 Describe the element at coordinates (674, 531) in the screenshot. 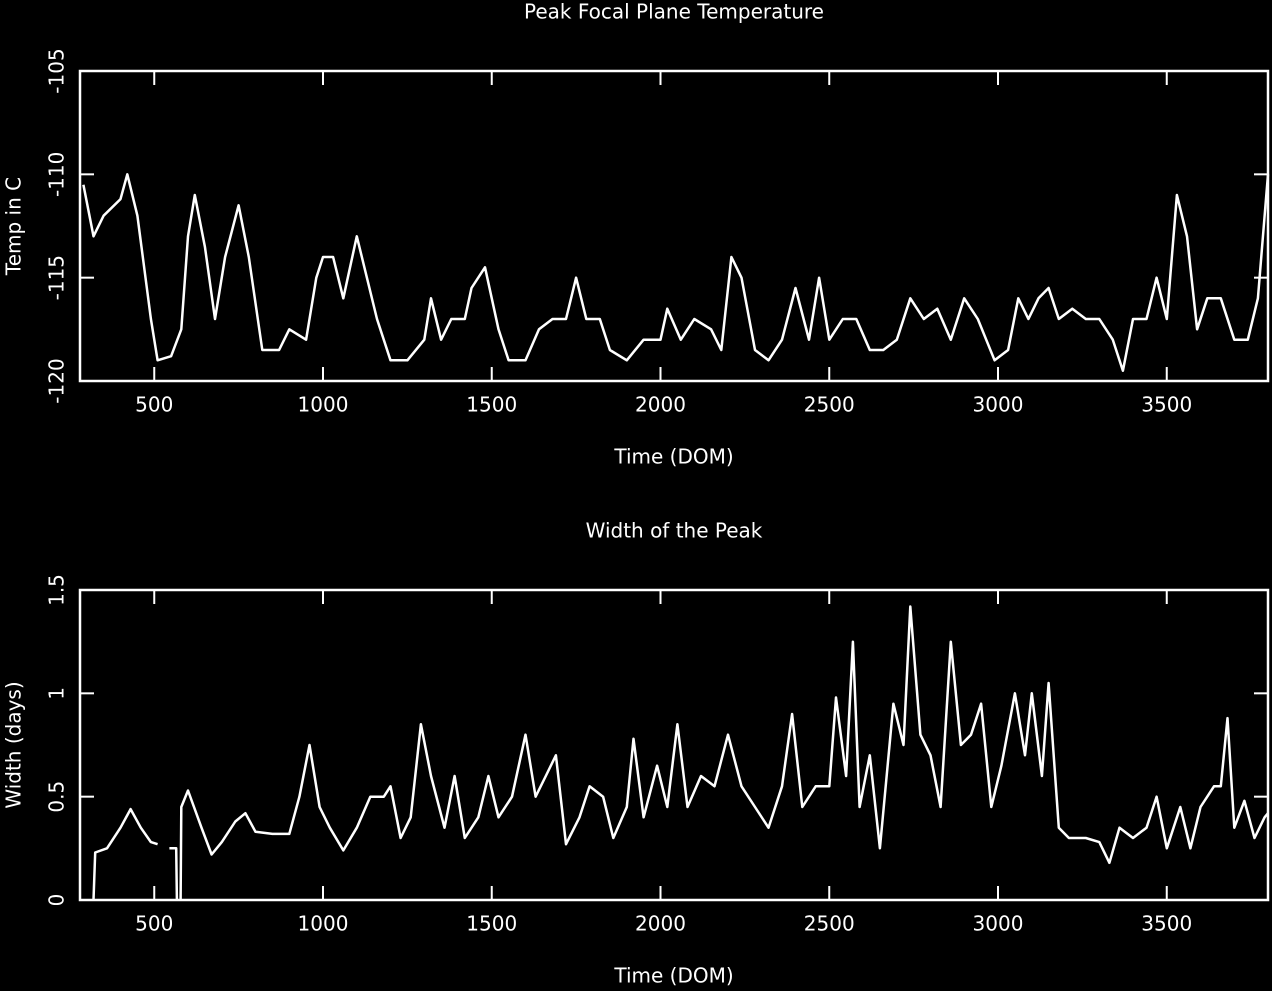

I see `chart-title: Width of the Peak` at that location.